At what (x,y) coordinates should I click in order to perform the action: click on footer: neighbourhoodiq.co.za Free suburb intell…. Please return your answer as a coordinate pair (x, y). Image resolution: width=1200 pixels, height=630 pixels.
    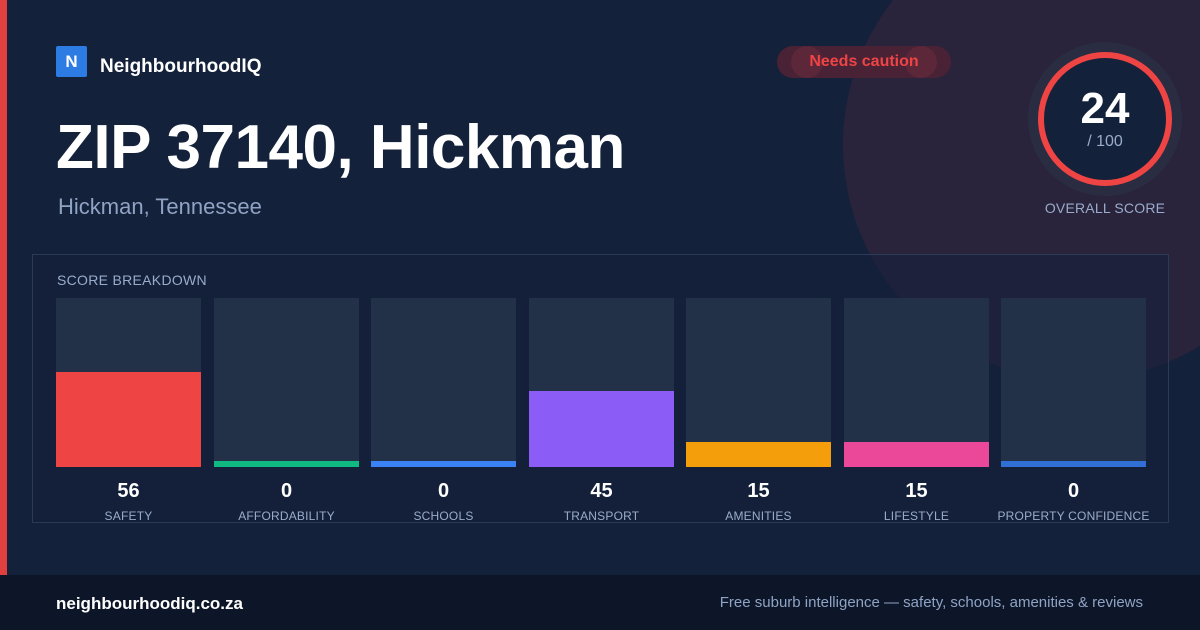
    Looking at the image, I should click on (600, 602).